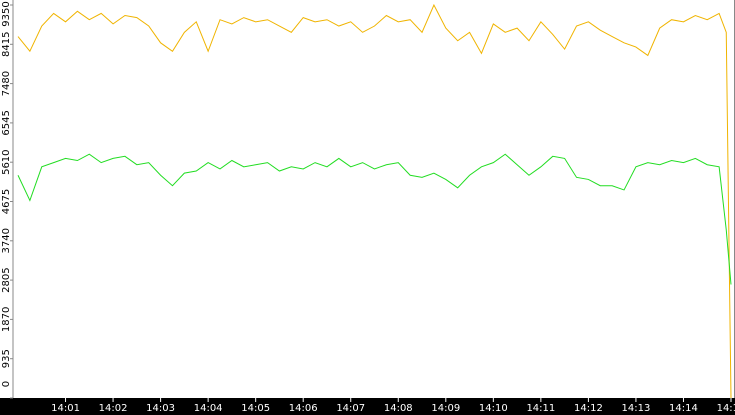 The height and width of the screenshot is (415, 735). What do you see at coordinates (6, 83) in the screenshot?
I see `y-tick-label: 7480` at bounding box center [6, 83].